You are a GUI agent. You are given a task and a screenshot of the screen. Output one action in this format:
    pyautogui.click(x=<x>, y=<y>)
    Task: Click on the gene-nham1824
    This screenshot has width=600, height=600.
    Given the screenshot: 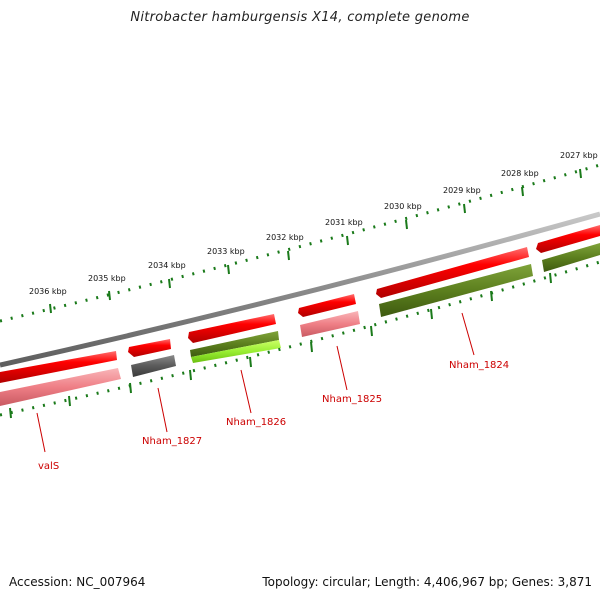 What is the action you would take?
    pyautogui.click(x=456, y=290)
    